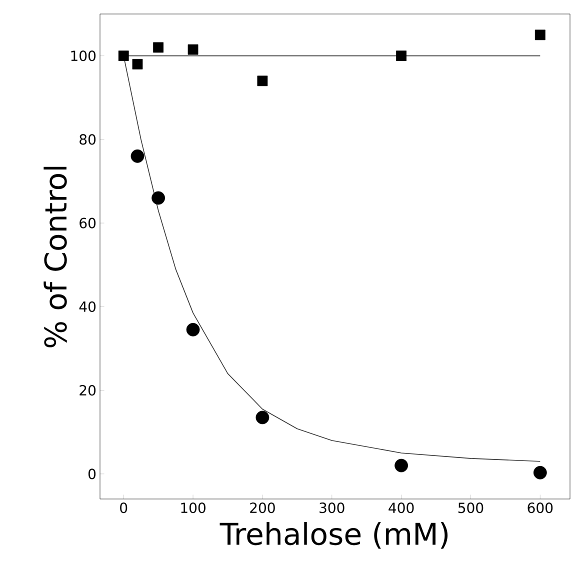  I want to click on y-axis-title: % of Control, so click(55, 257).